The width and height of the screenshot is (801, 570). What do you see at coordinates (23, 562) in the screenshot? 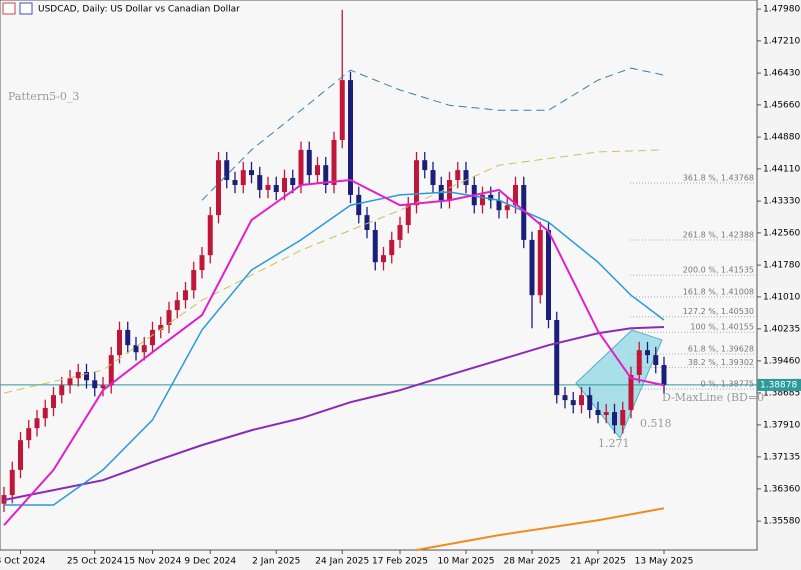
I see `x-tick-label: 8 Oct 2024` at bounding box center [23, 562].